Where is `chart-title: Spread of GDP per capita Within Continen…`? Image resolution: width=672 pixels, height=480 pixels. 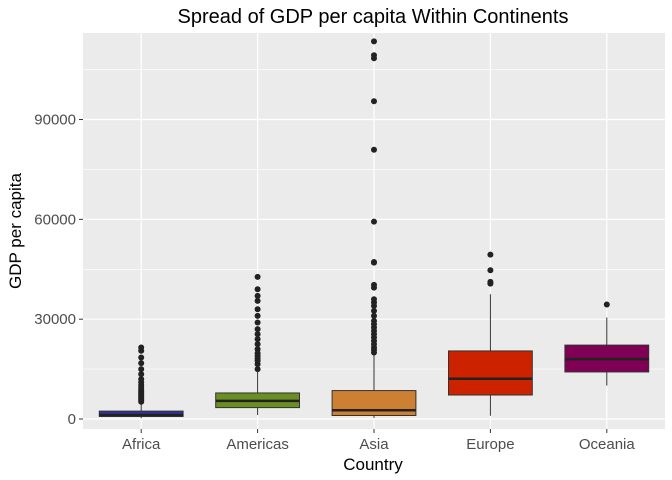
chart-title: Spread of GDP per capita Within Continen… is located at coordinates (373, 17).